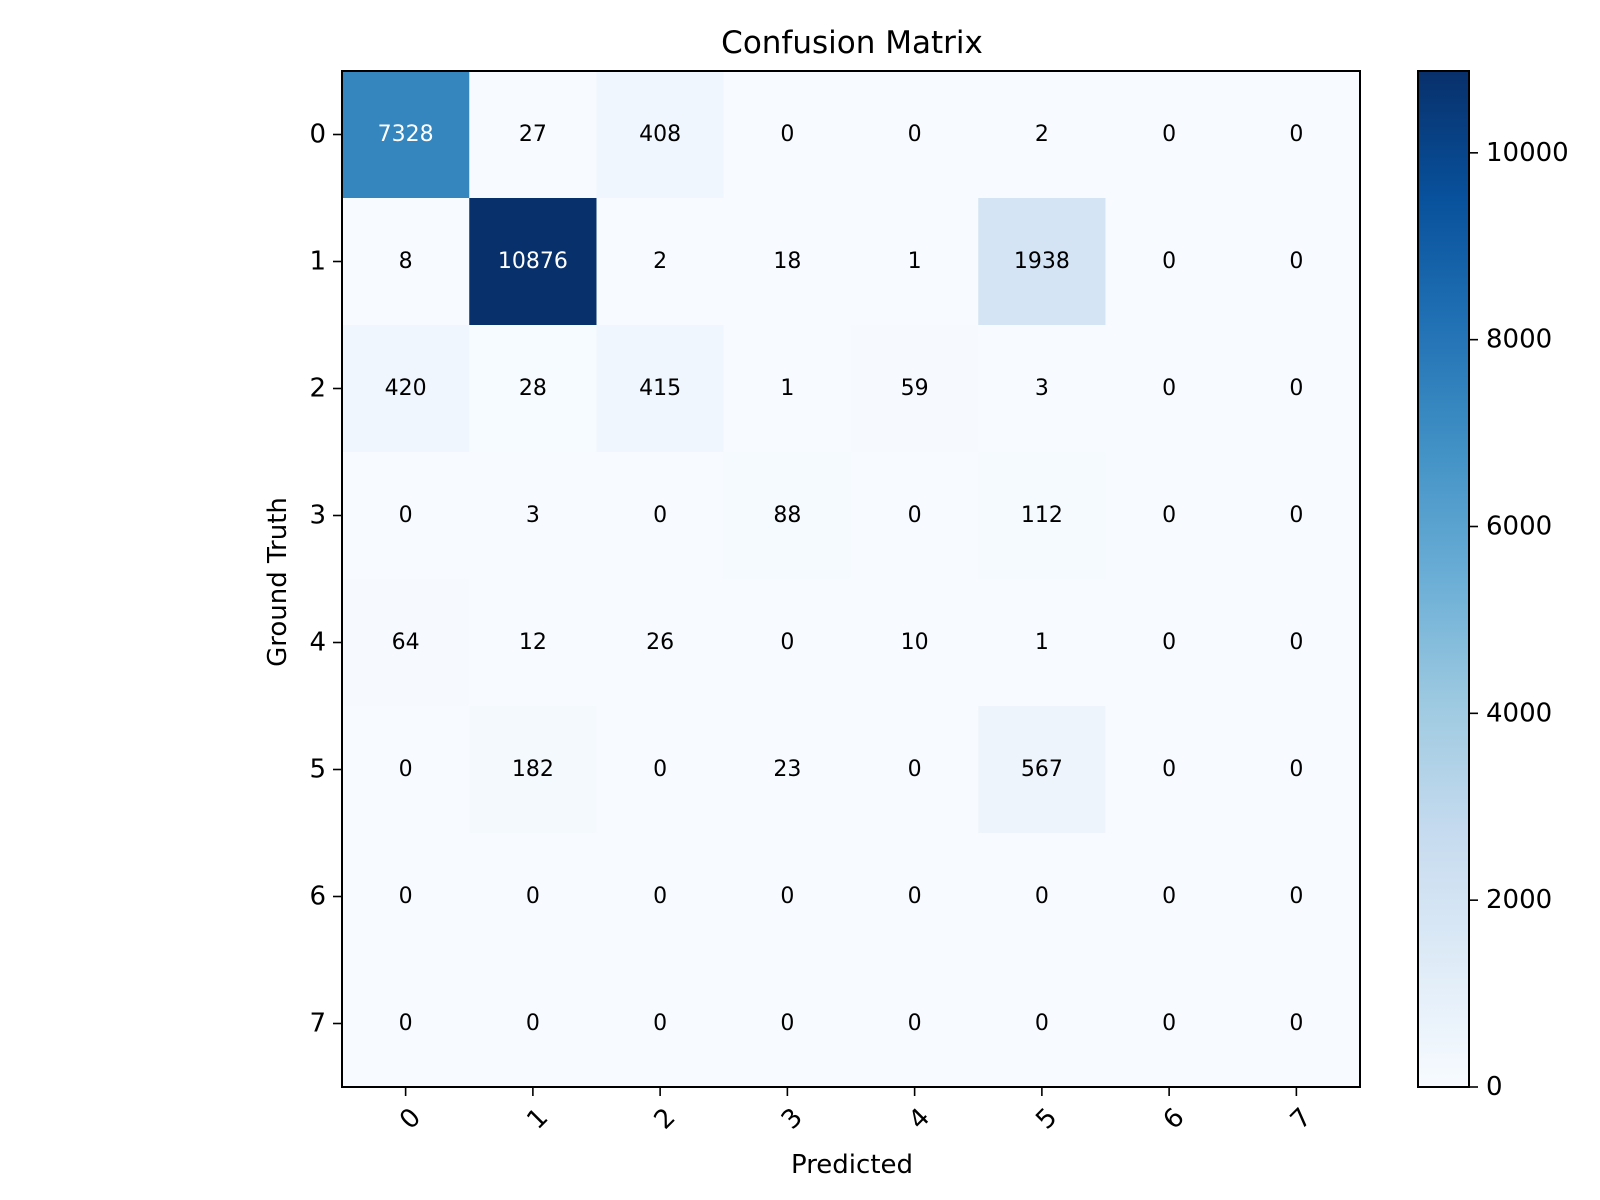 Image resolution: width=1600 pixels, height=1200 pixels. Describe the element at coordinates (1169, 642) in the screenshot. I see `cell-value-r4-c6: 0` at that location.